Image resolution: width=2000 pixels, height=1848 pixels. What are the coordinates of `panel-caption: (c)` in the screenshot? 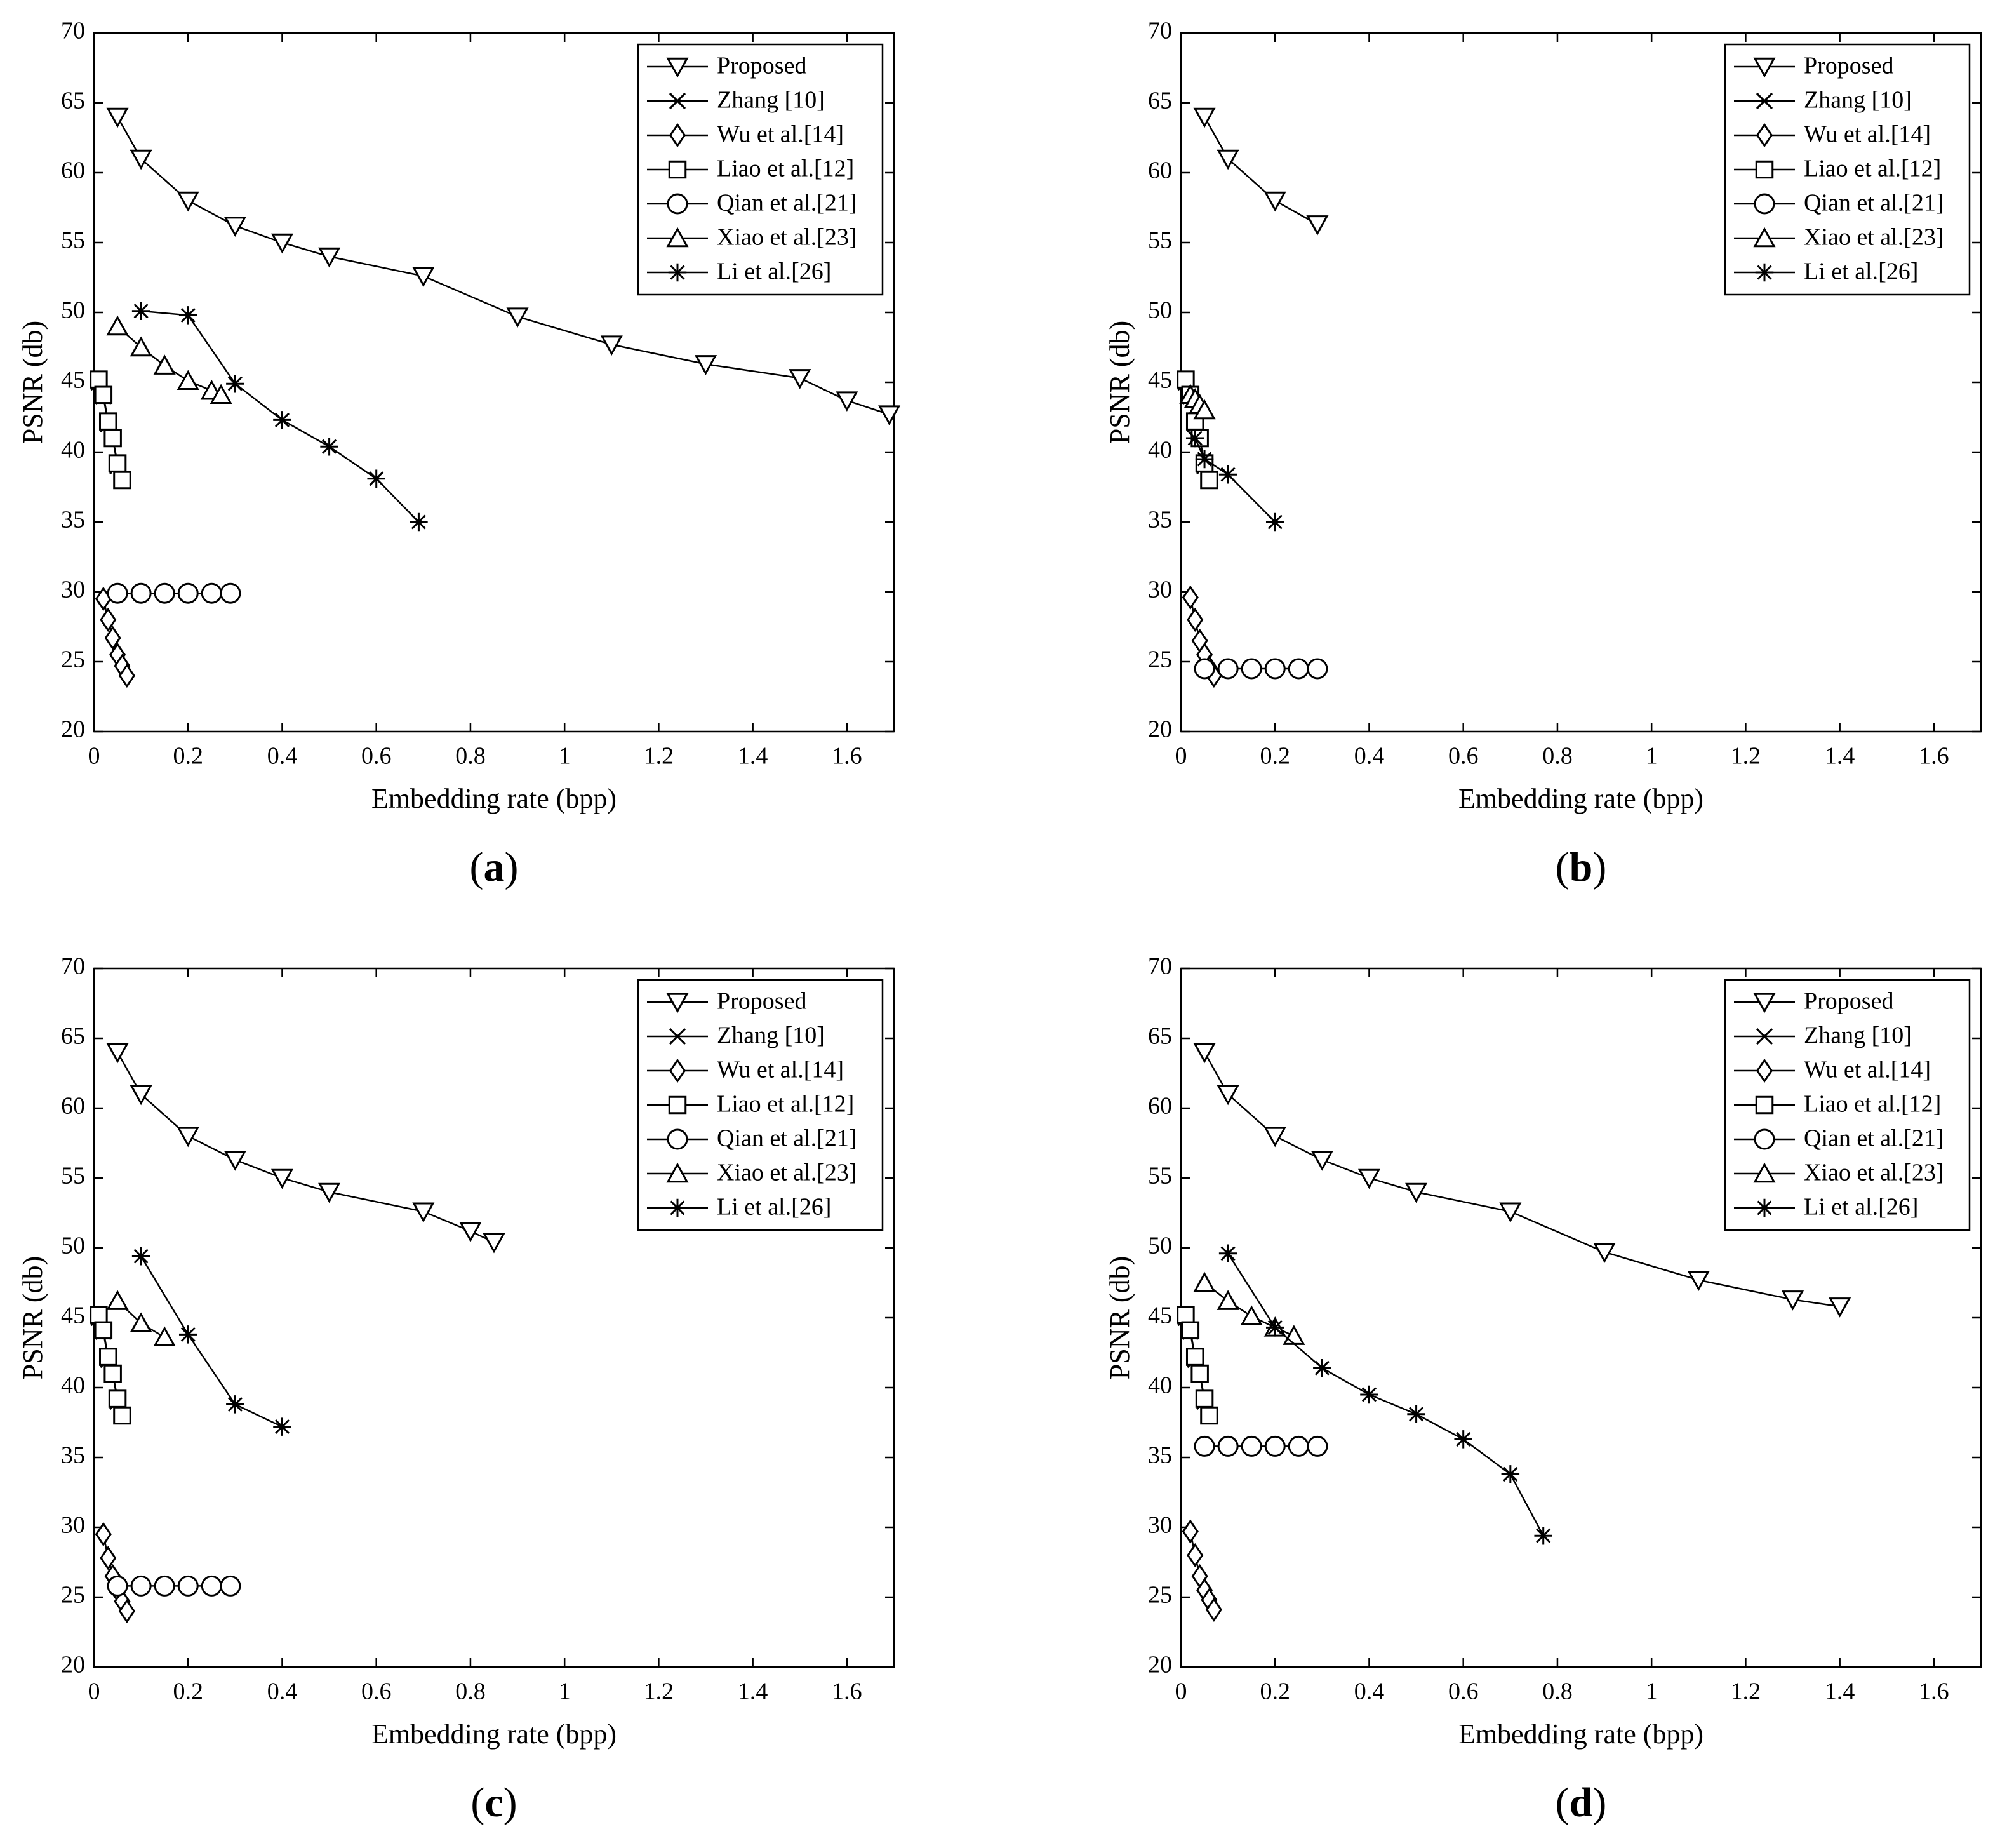 It's located at (493, 1802).